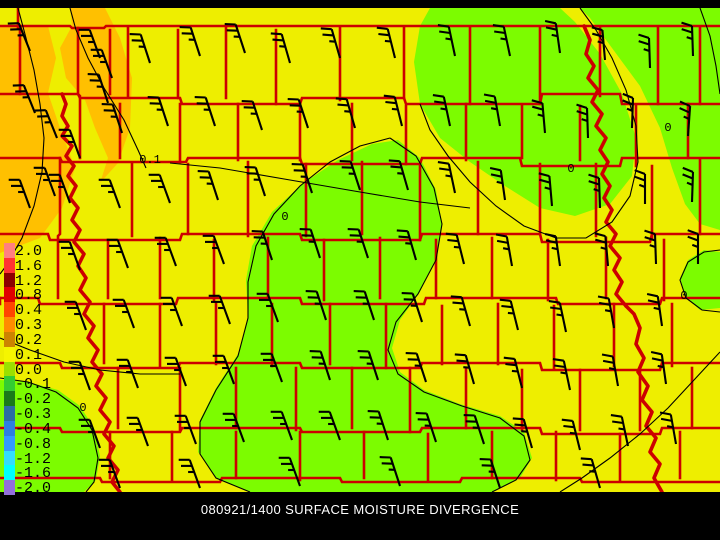 This screenshot has height=540, width=720. Describe the element at coordinates (66, 95) in the screenshot. I see `region-fill-orange` at that location.